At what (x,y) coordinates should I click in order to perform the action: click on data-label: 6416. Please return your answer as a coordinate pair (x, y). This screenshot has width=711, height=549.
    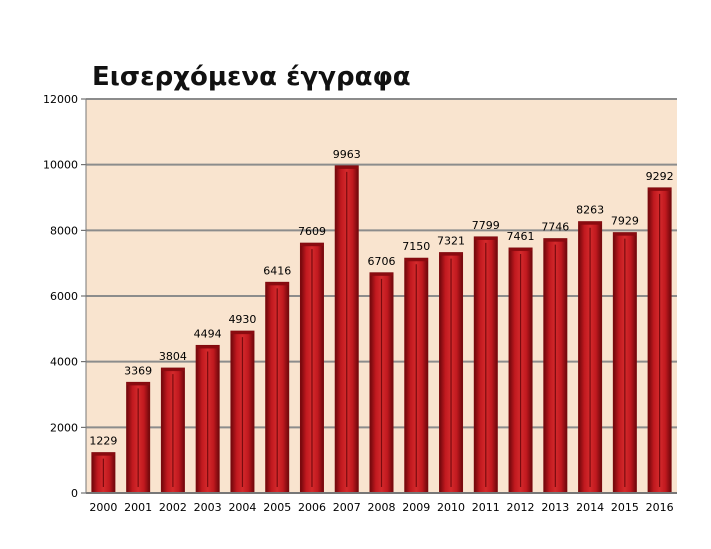
    Looking at the image, I should click on (277, 270).